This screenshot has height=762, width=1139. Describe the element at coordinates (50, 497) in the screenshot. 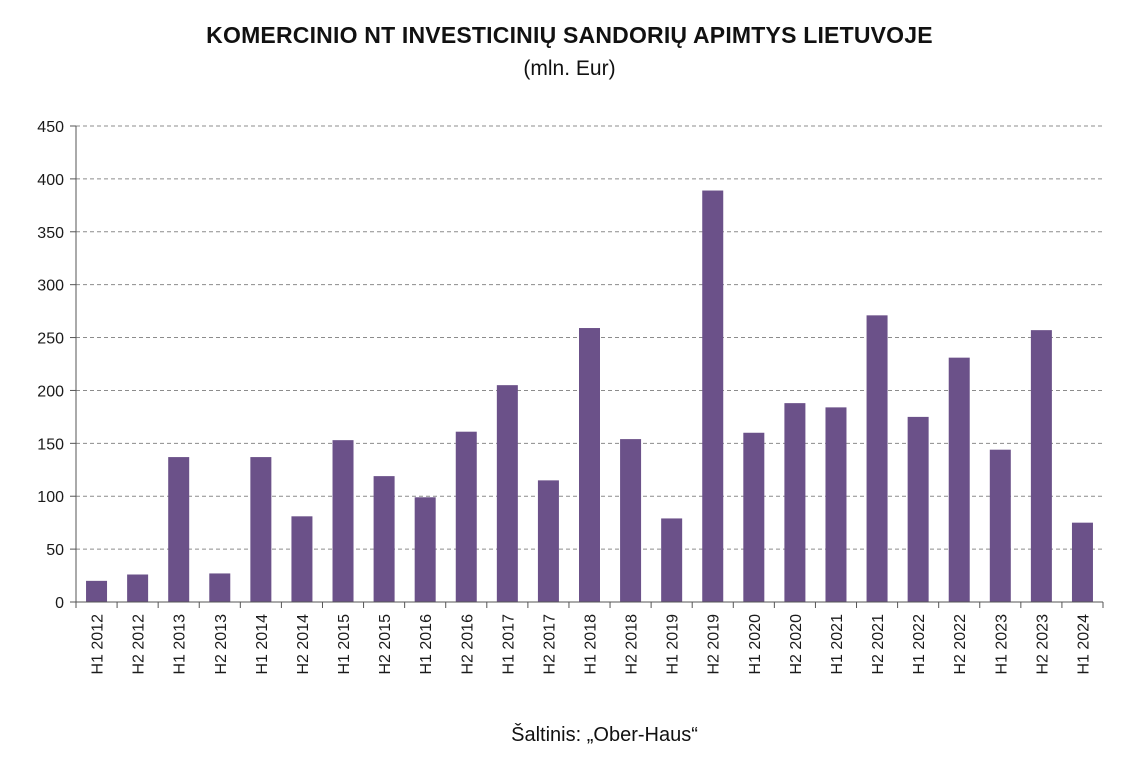

I see `y-tick-label: 100` at that location.